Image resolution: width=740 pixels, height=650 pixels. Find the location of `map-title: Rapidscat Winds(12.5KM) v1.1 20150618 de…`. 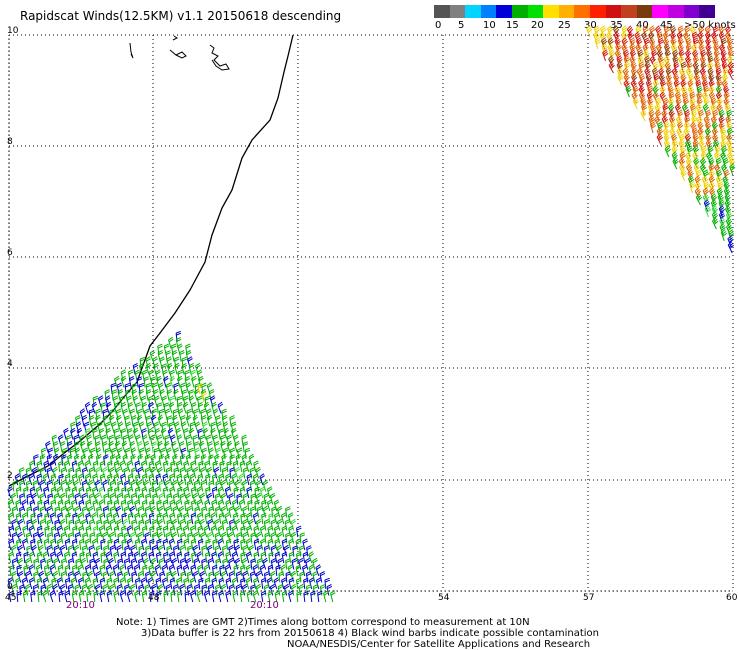

map-title: Rapidscat Winds(12.5KM) v1.1 20150618 de… is located at coordinates (181, 16).